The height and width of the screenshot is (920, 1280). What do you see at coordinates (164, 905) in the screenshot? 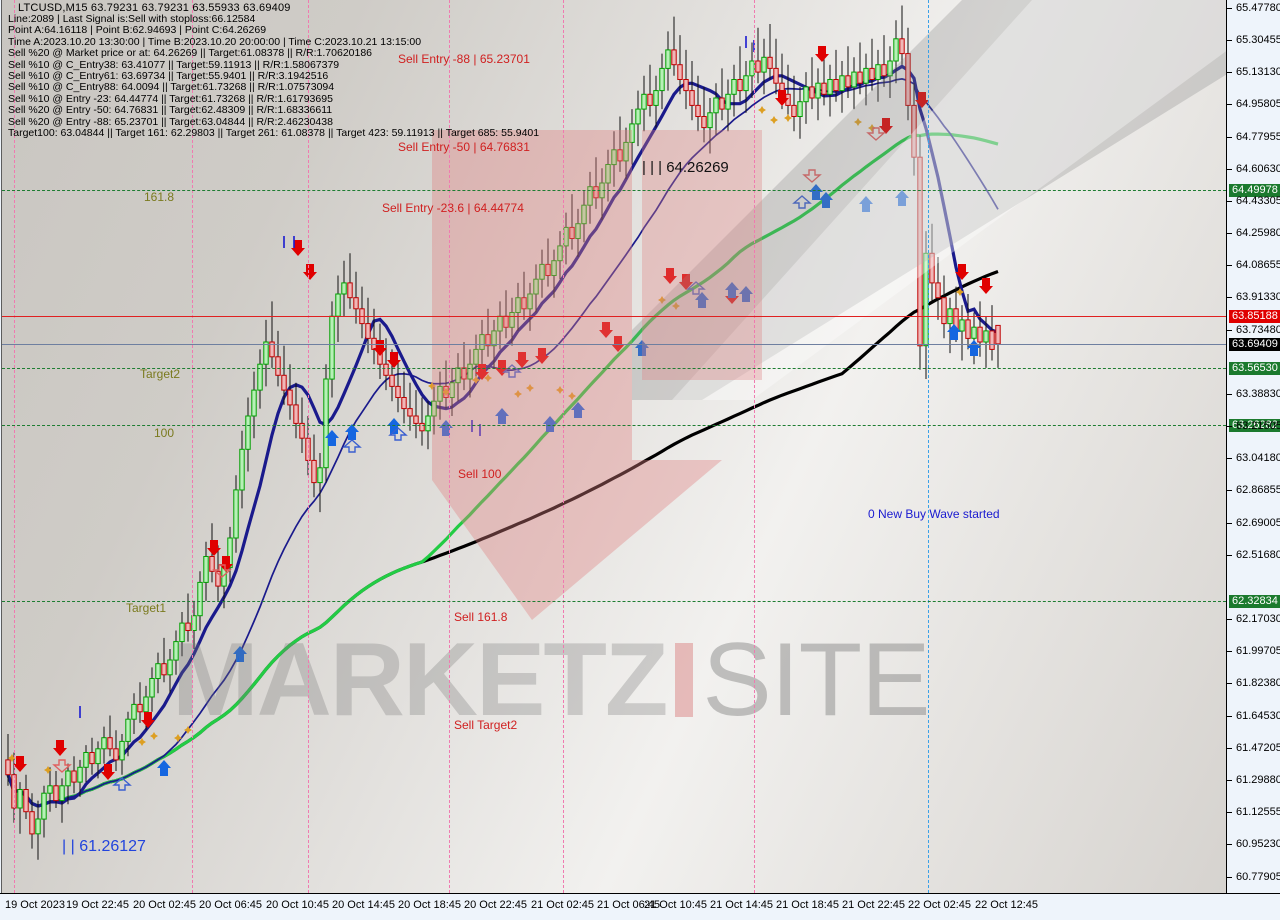
I see `time-tick-label: 20 Oct 02:45` at bounding box center [164, 905].